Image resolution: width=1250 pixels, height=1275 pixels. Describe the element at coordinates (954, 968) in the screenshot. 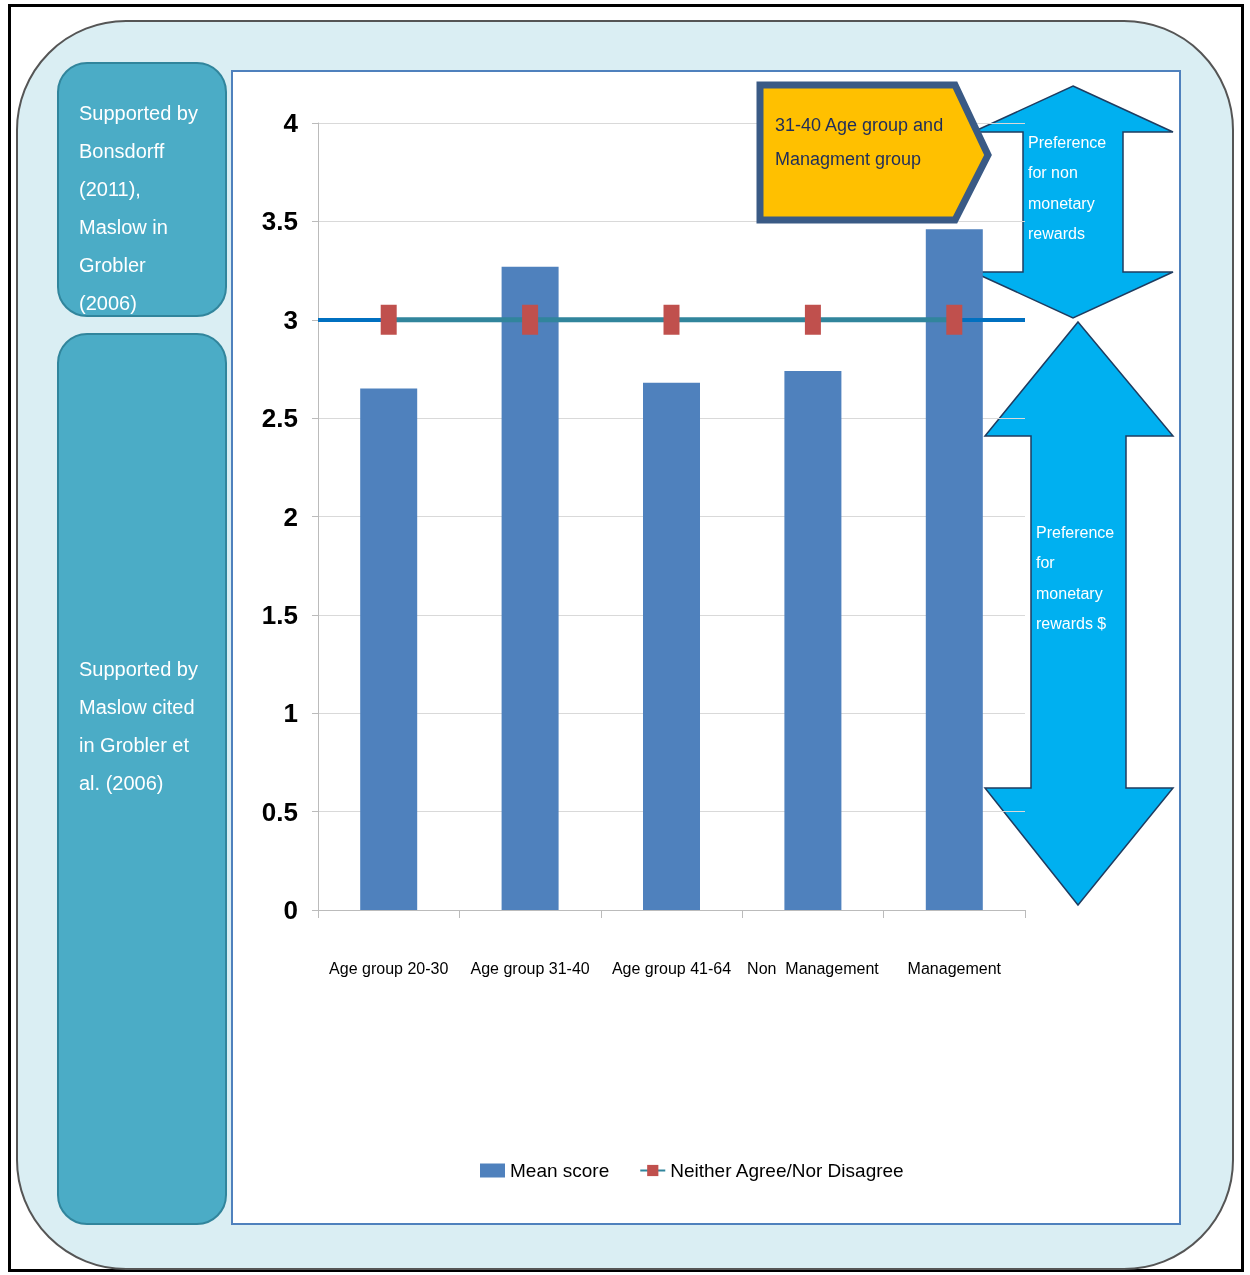

I see `x-tick-label: Management` at that location.